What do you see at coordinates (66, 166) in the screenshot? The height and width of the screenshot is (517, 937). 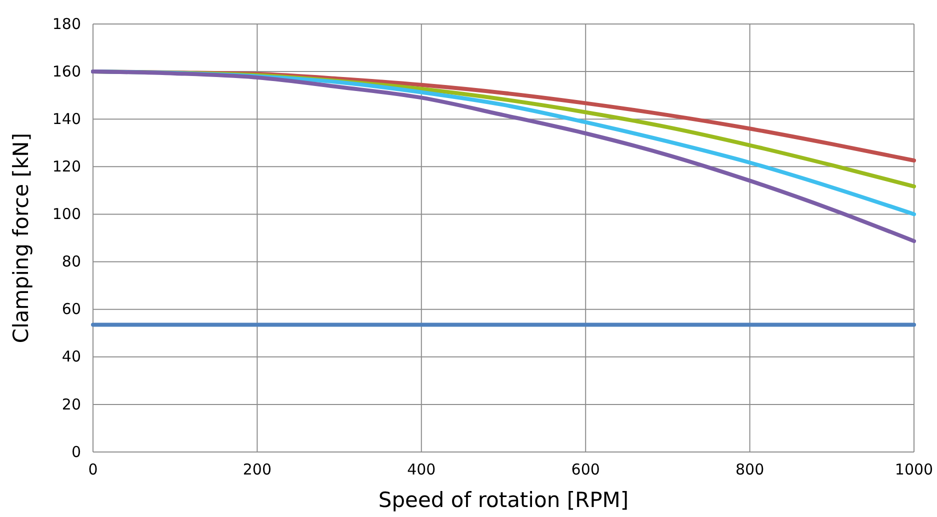 I see `y-tick-label: 120` at bounding box center [66, 166].